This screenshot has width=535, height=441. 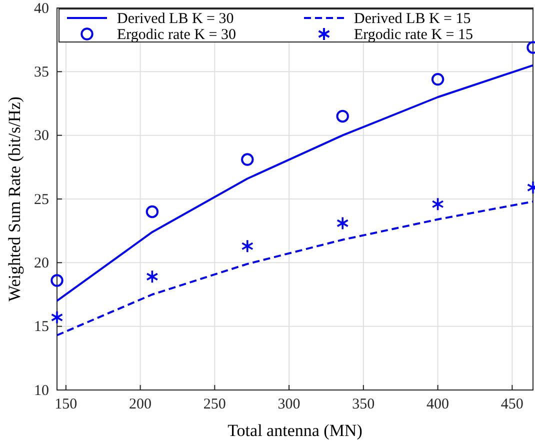 What do you see at coordinates (66, 404) in the screenshot?
I see `x-tick-label: 150` at bounding box center [66, 404].